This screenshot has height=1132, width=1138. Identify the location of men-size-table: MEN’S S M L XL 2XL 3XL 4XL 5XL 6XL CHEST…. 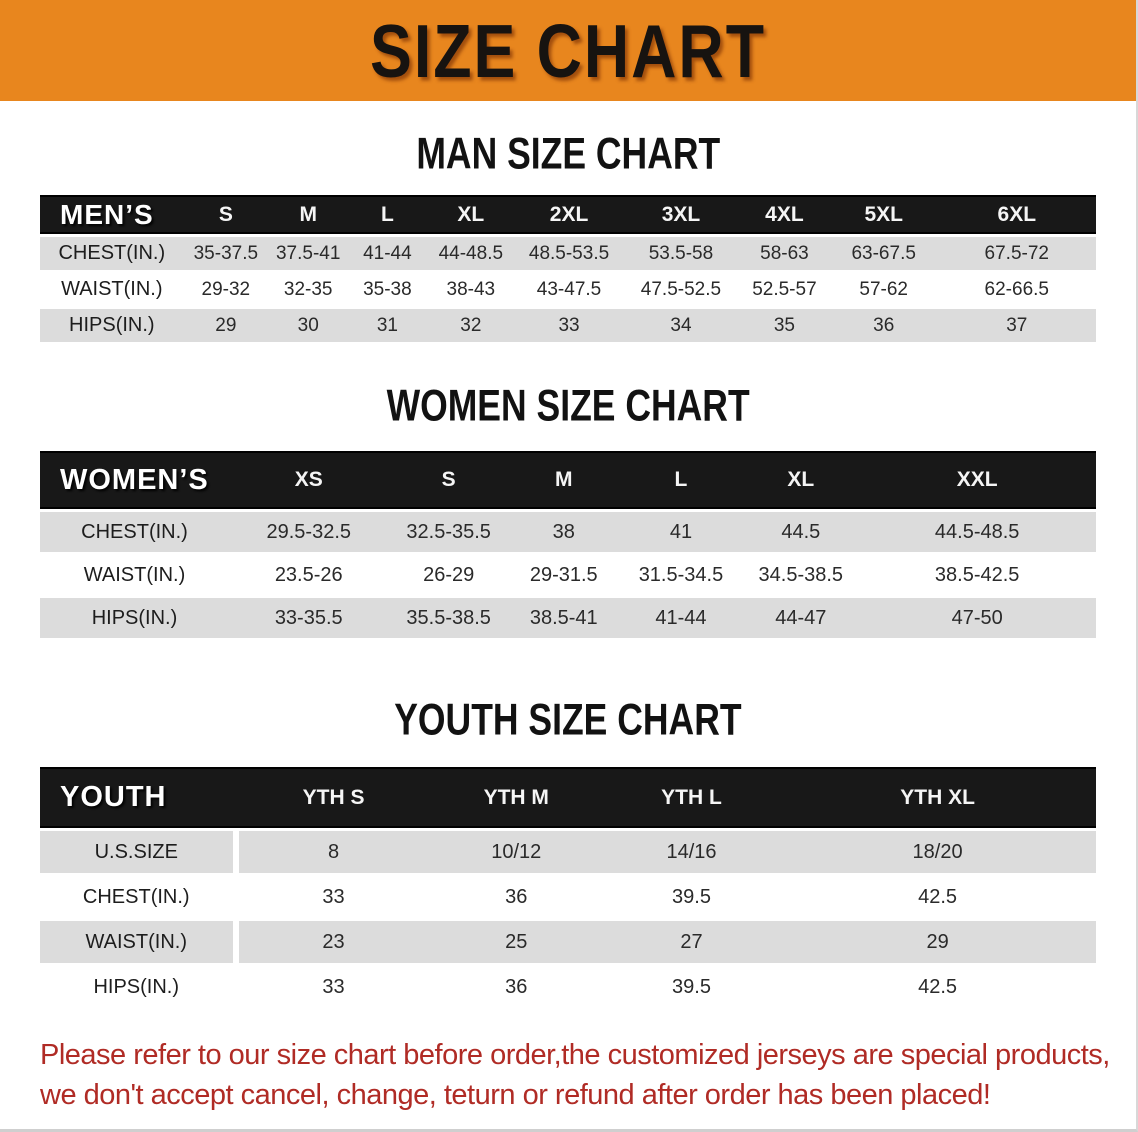
(568, 268).